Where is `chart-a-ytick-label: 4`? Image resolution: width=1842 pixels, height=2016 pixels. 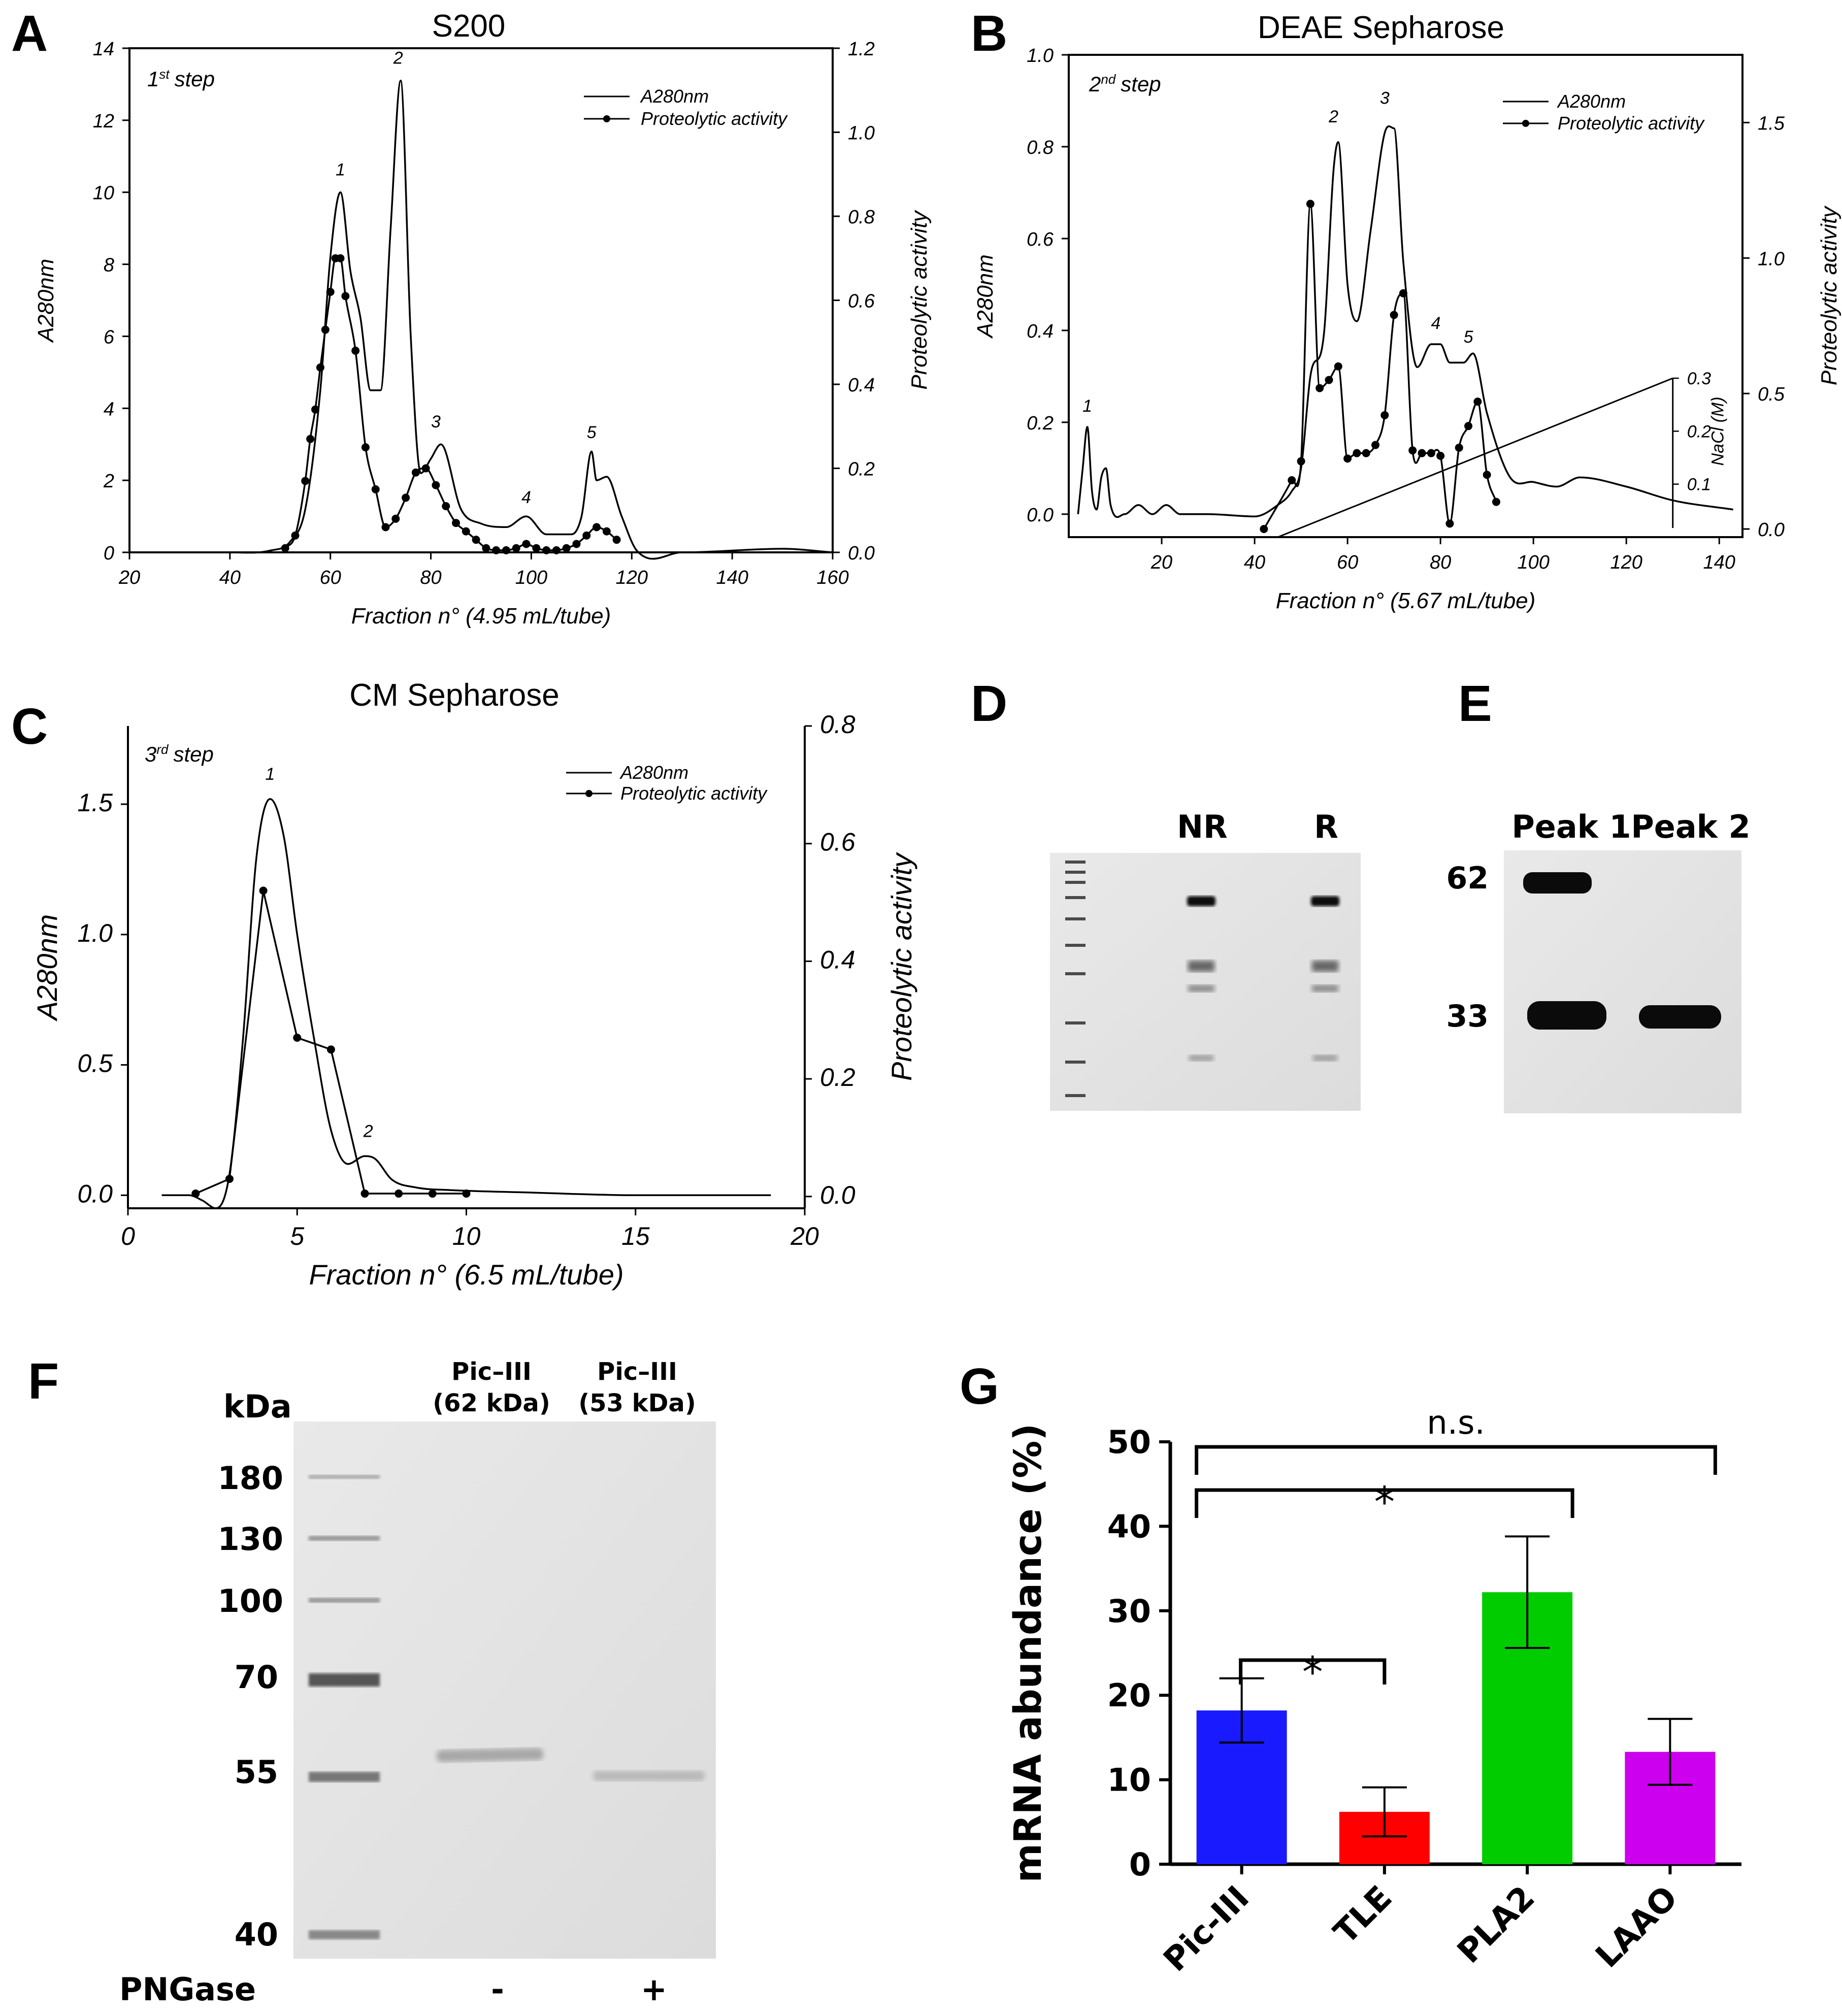
chart-a-ytick-label: 4 is located at coordinates (109, 409).